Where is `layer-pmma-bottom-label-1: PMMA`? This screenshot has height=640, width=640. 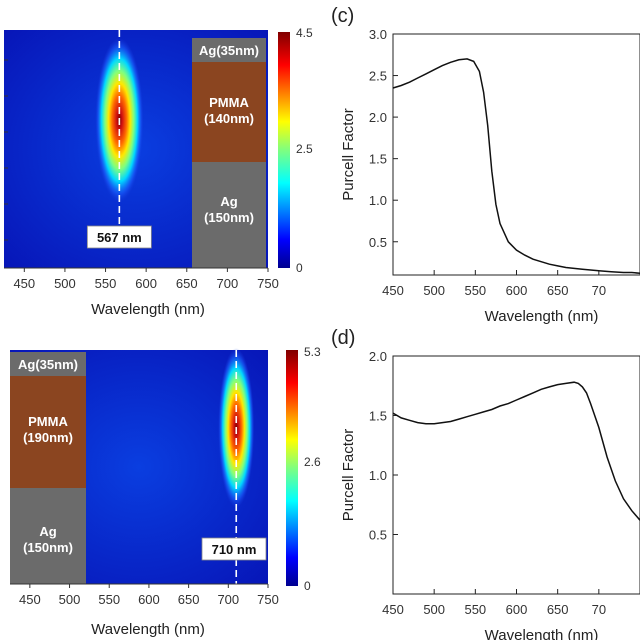 layer-pmma-bottom-label-1: PMMA is located at coordinates (48, 421).